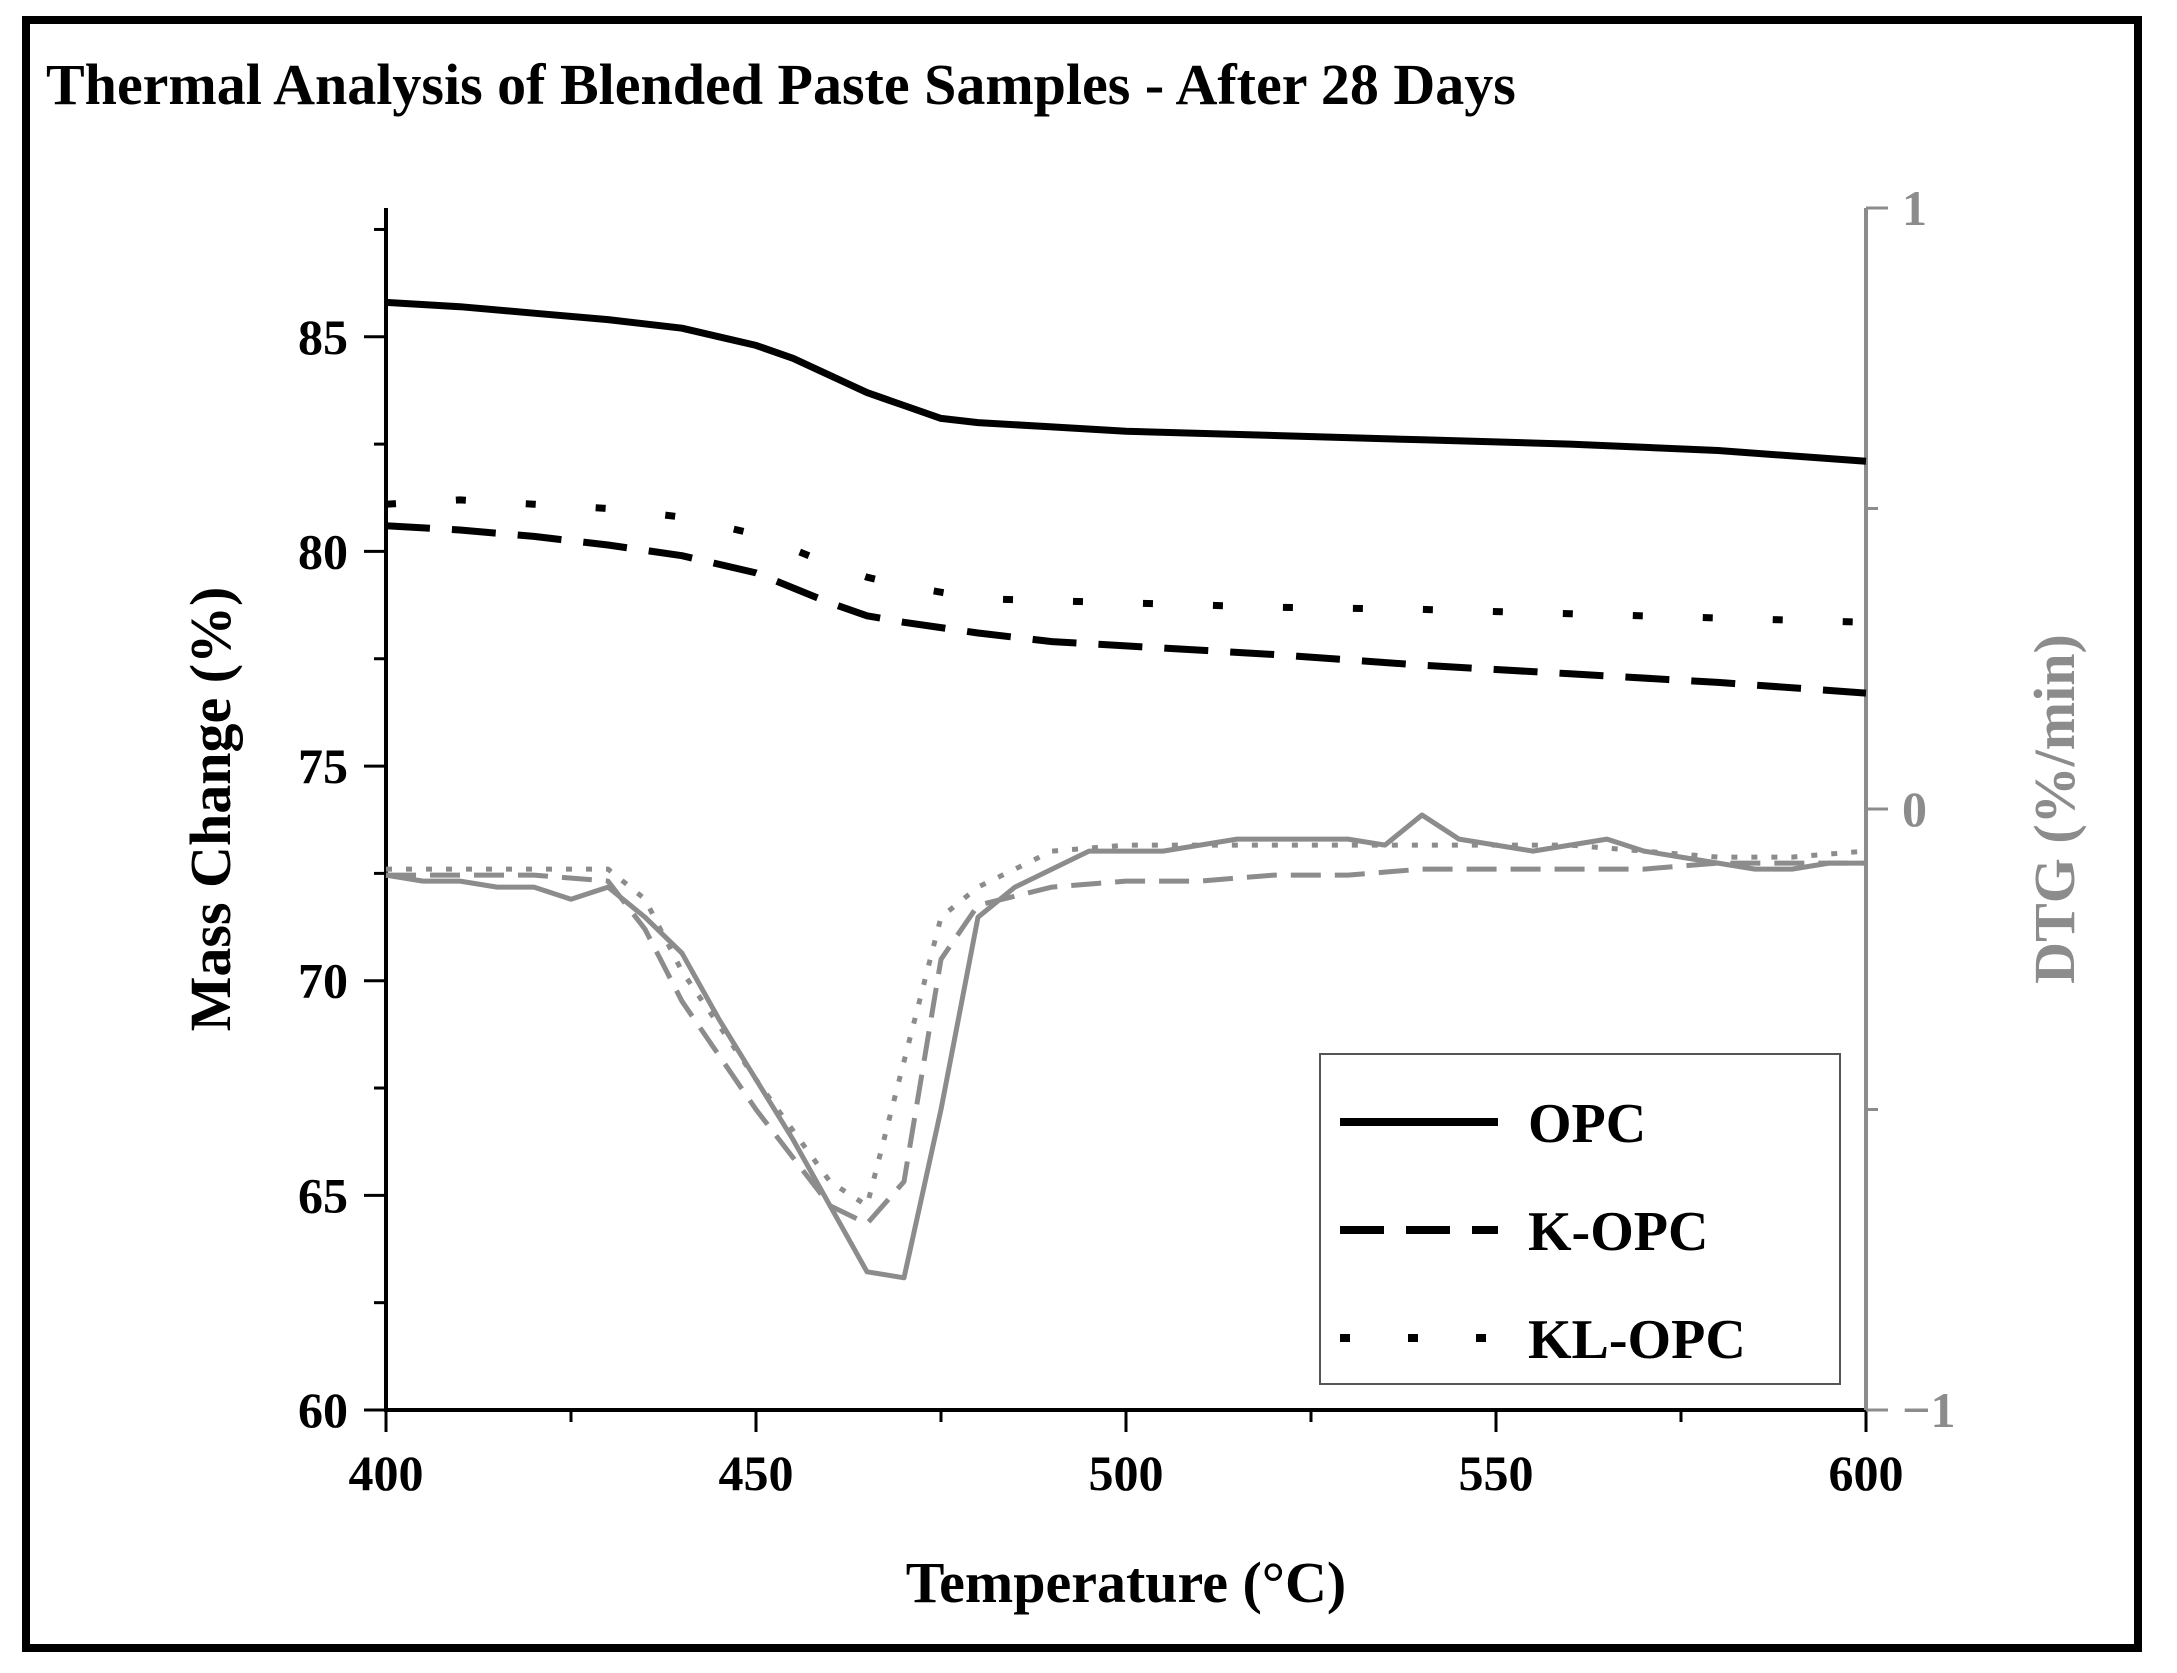 This screenshot has height=1673, width=2177. I want to click on y2-tick-label: 0, so click(1914, 809).